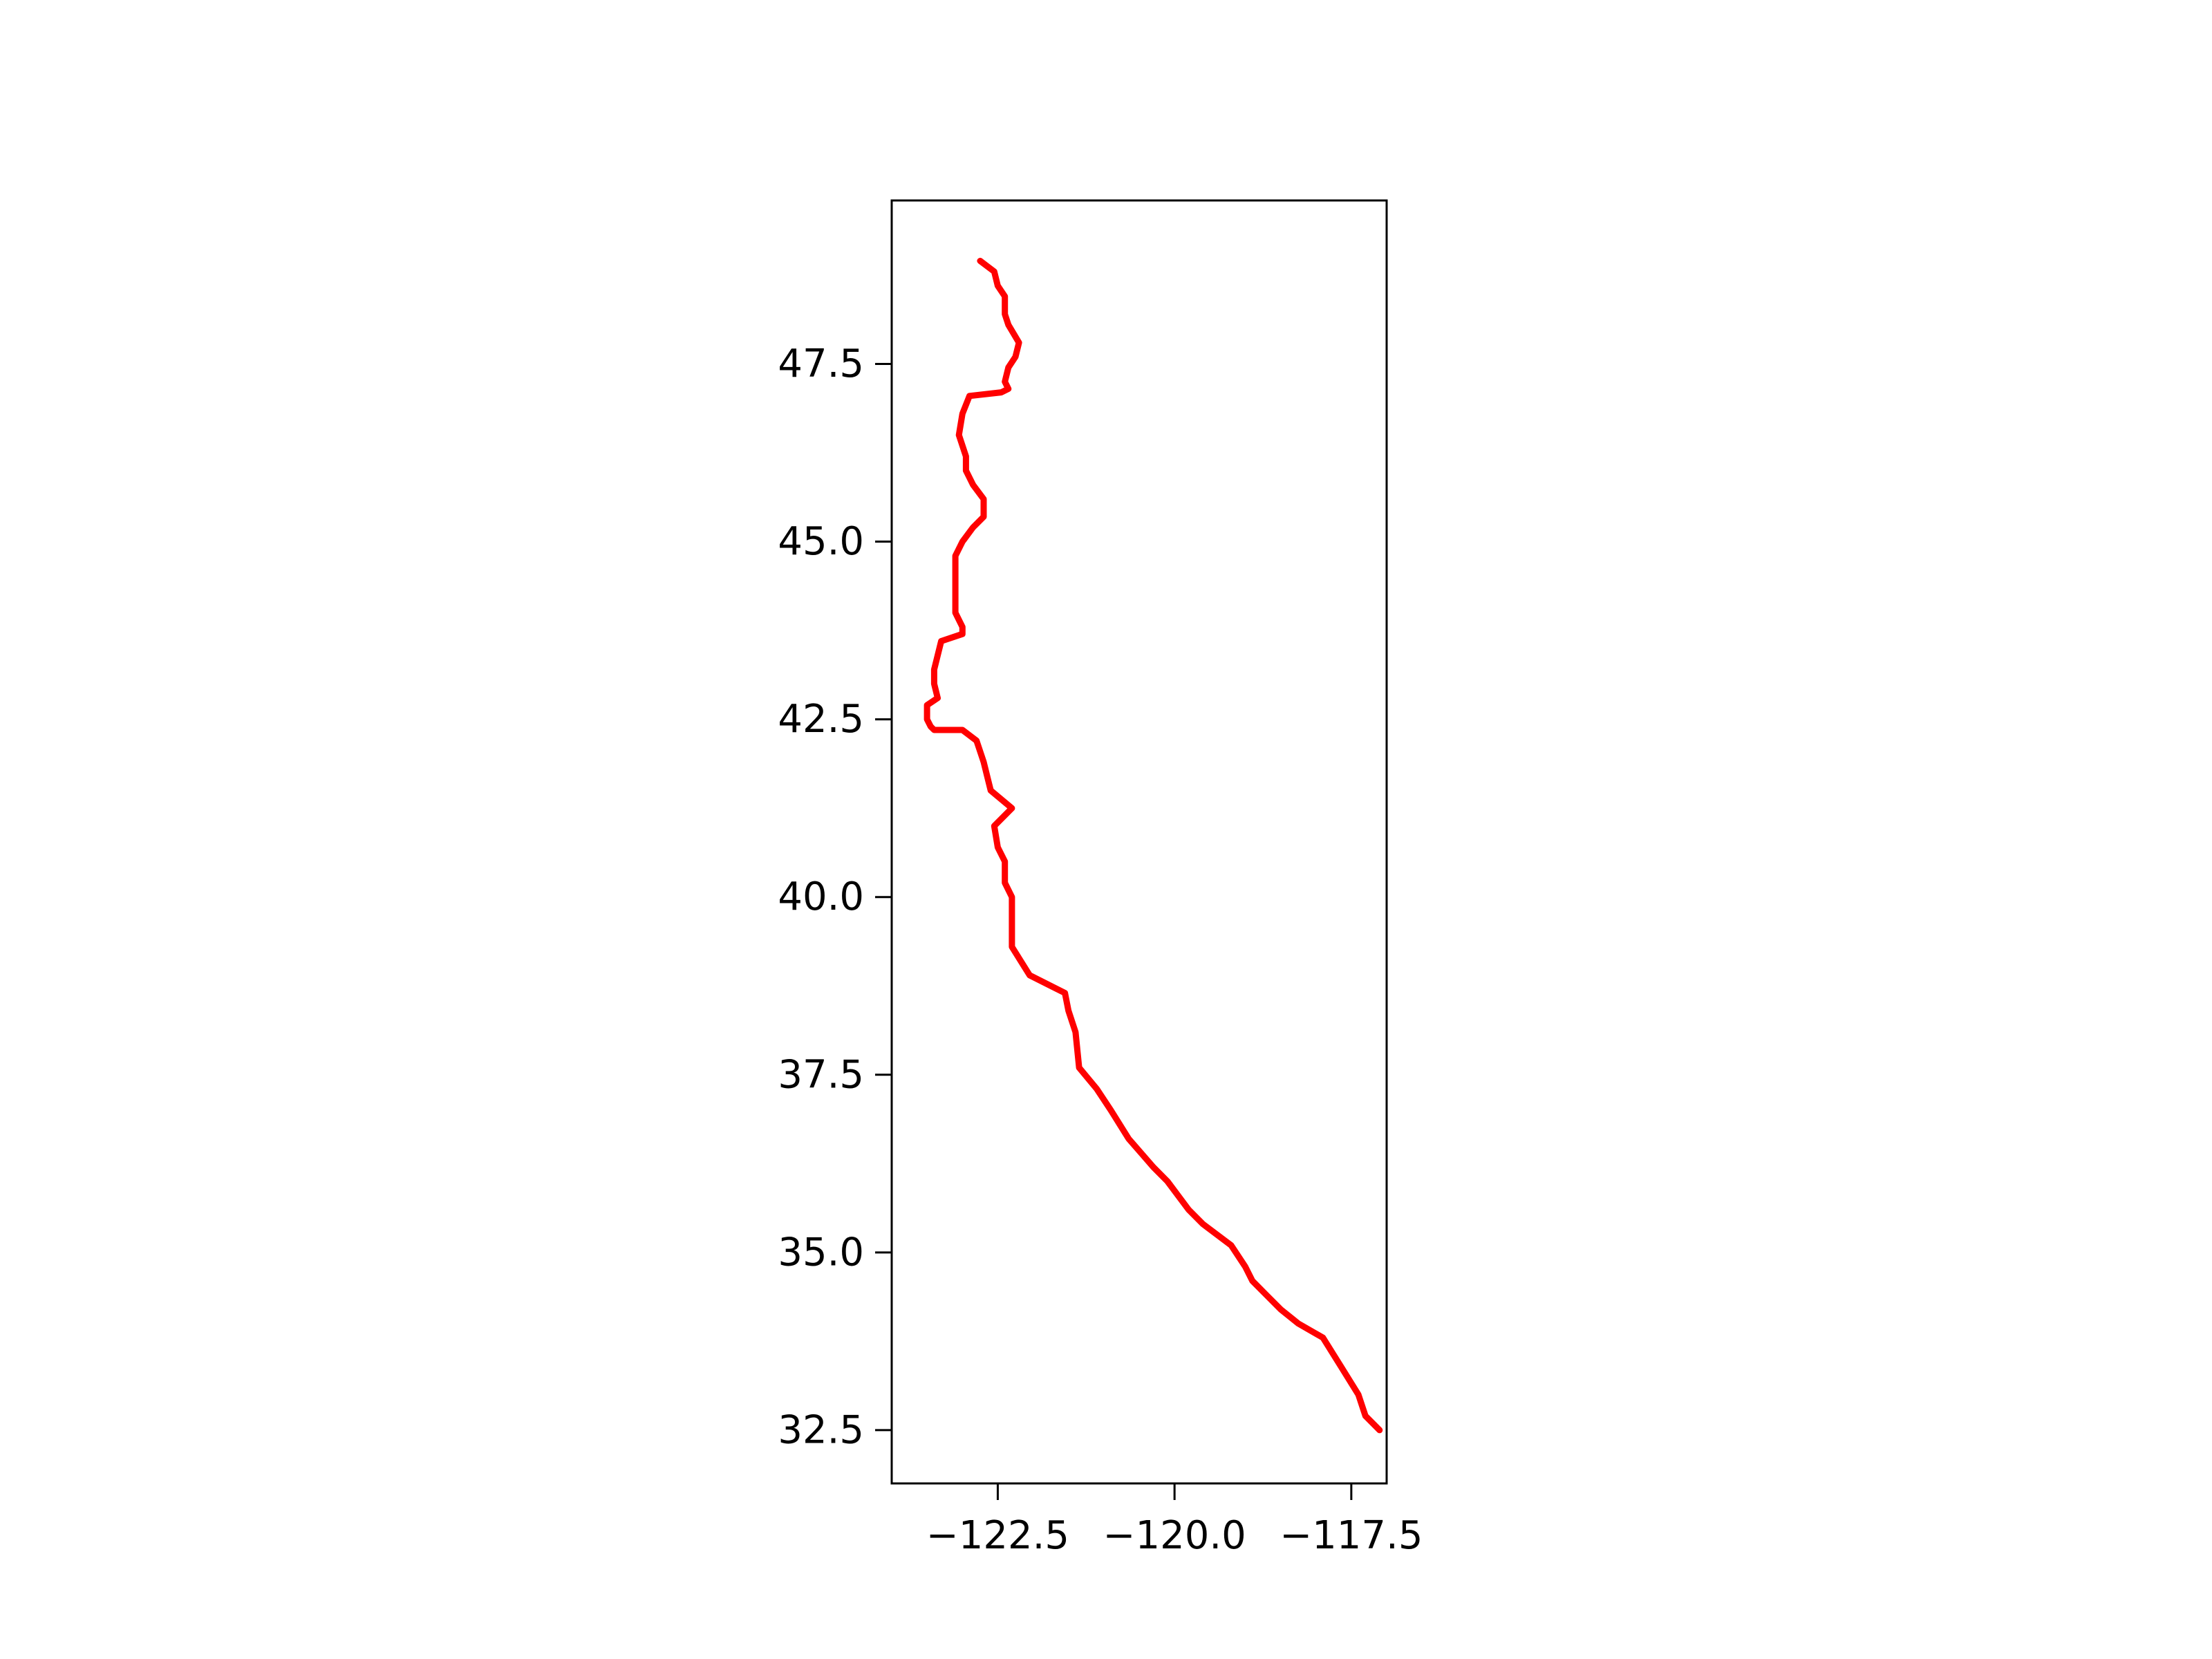 This screenshot has width=2212, height=1659. I want to click on x-axis: −122.5 −120.0 −117.5, so click(1174, 1521).